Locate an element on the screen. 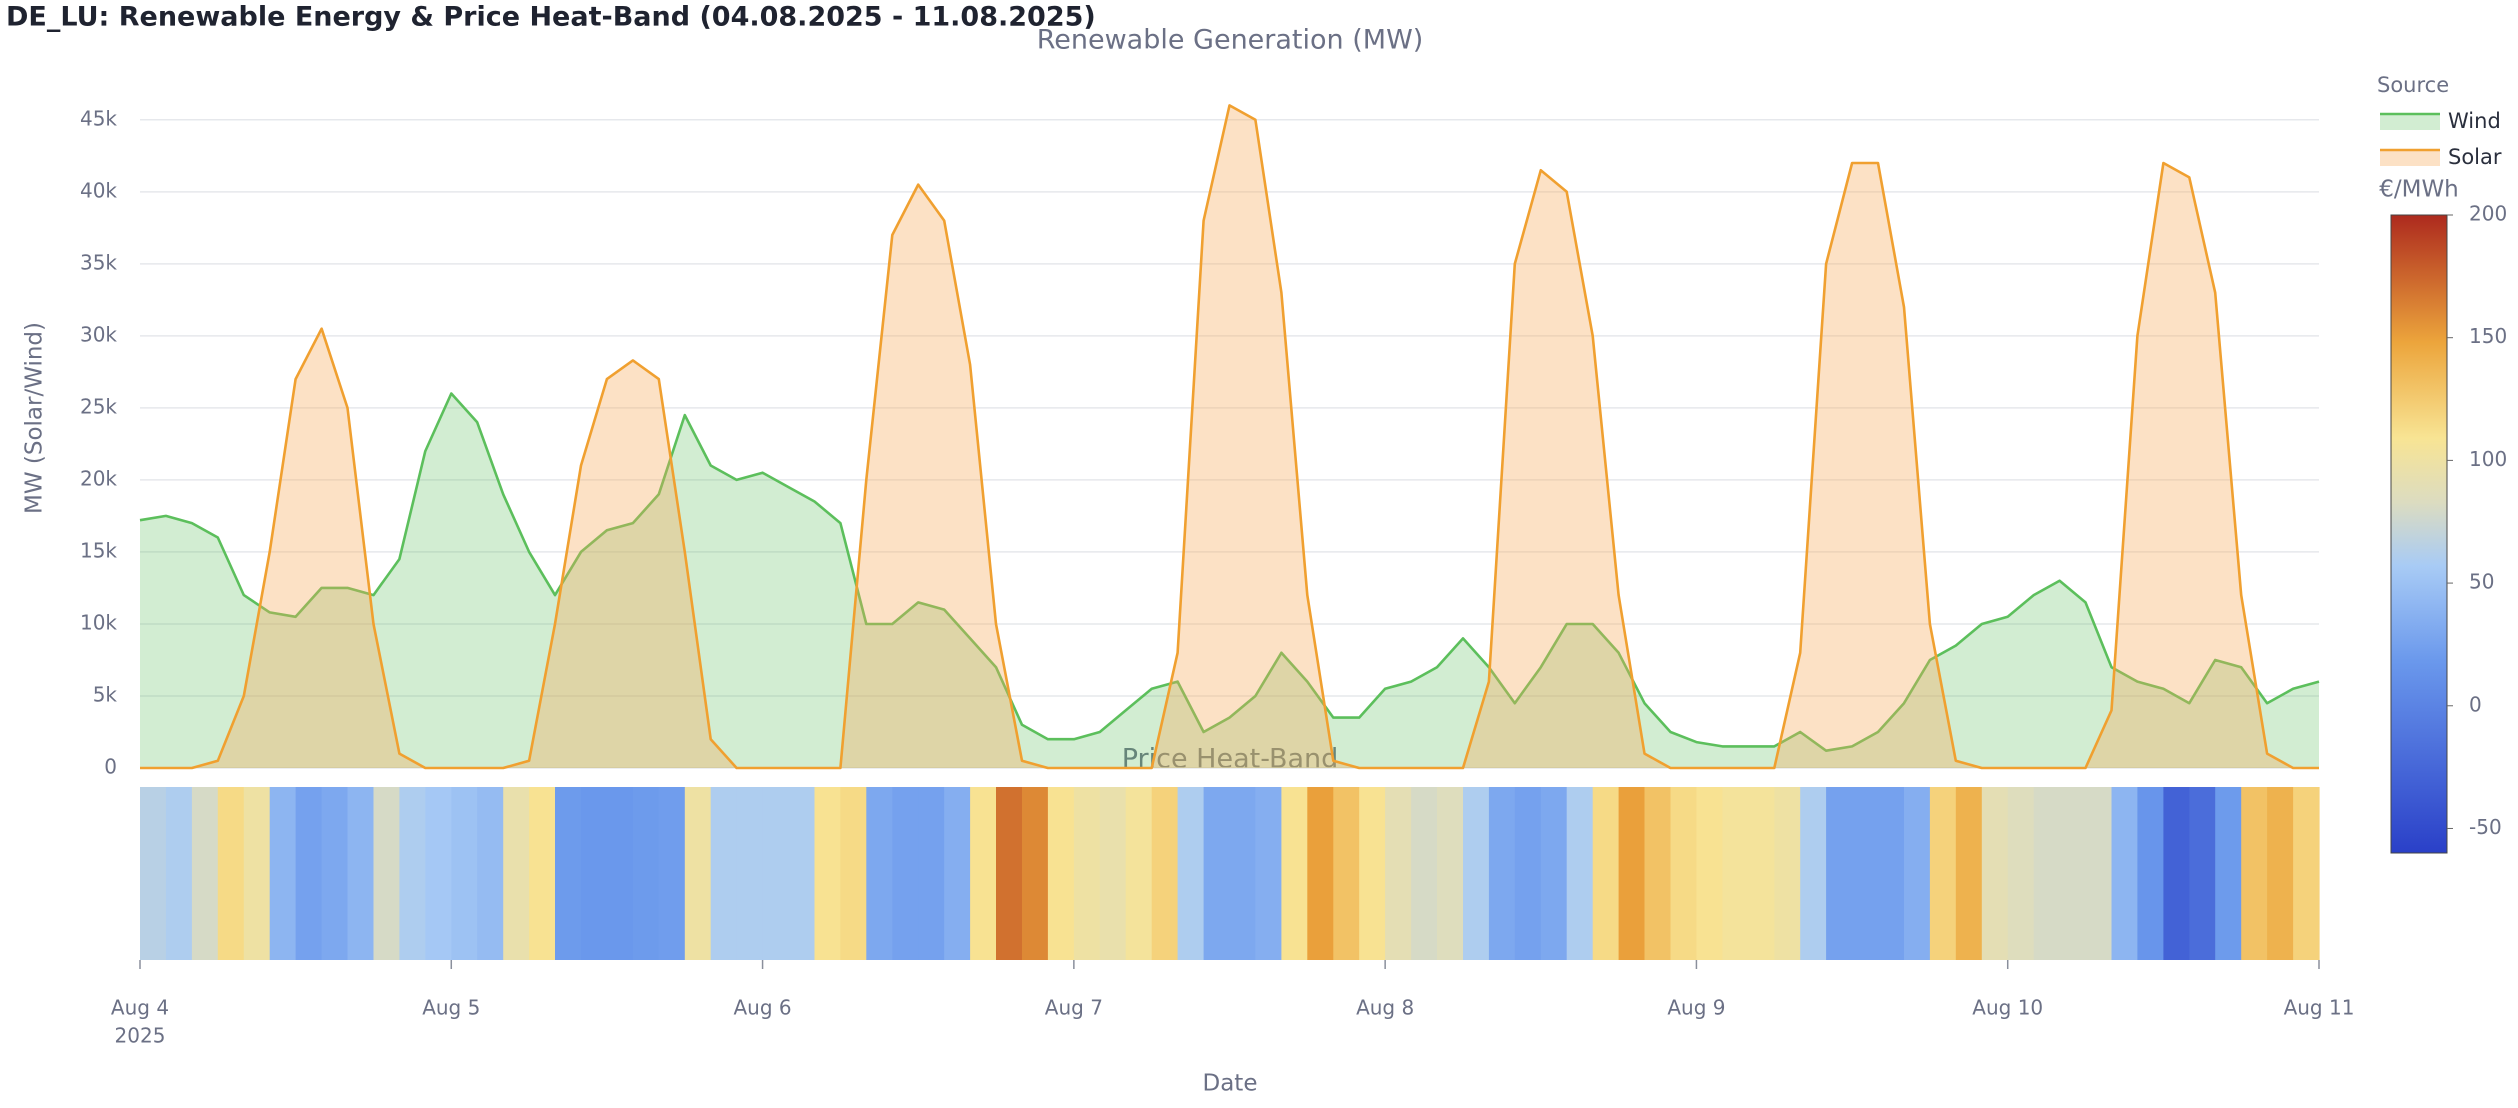  colorbar-tick-label: 0 is located at coordinates (2475, 704).